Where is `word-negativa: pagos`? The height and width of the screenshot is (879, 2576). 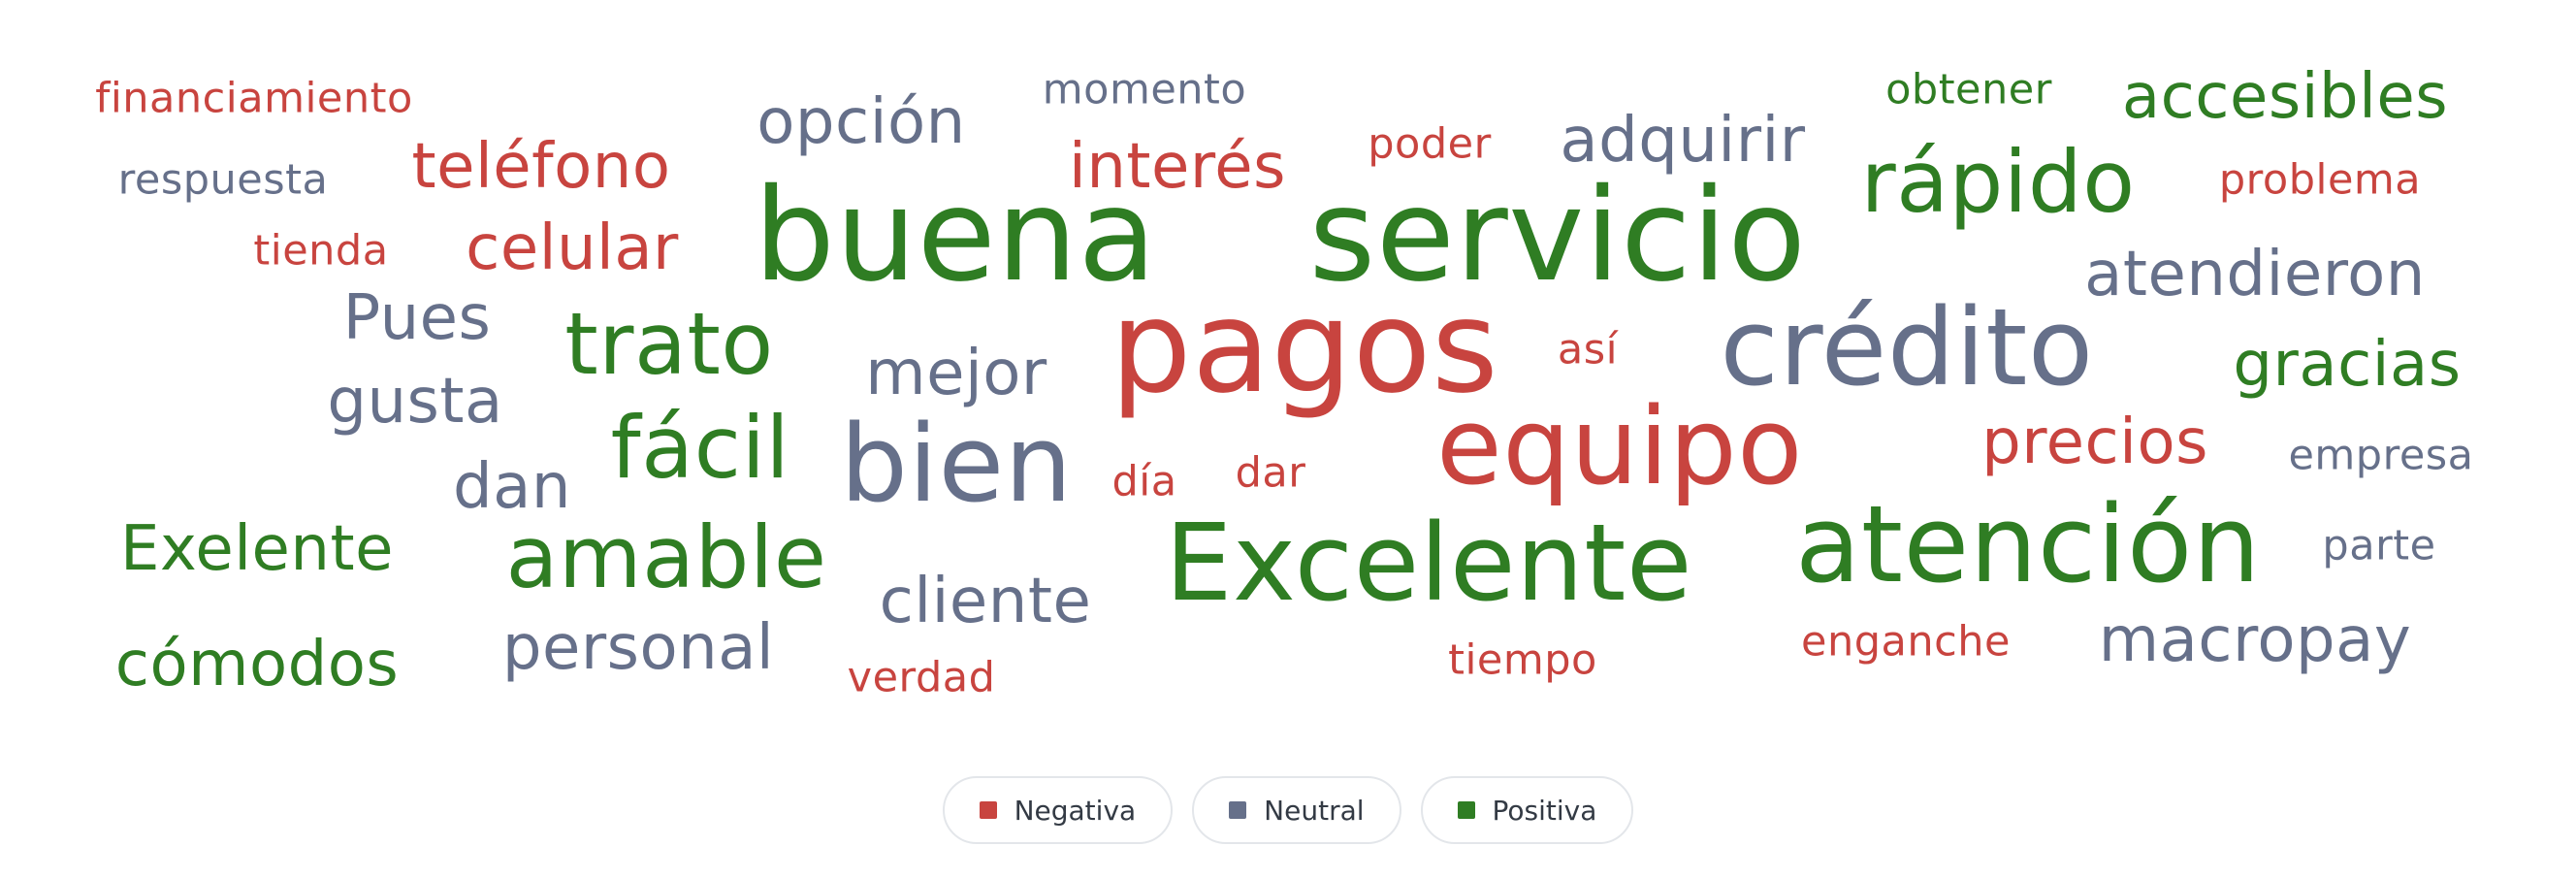
word-negativa: pagos is located at coordinates (1304, 347).